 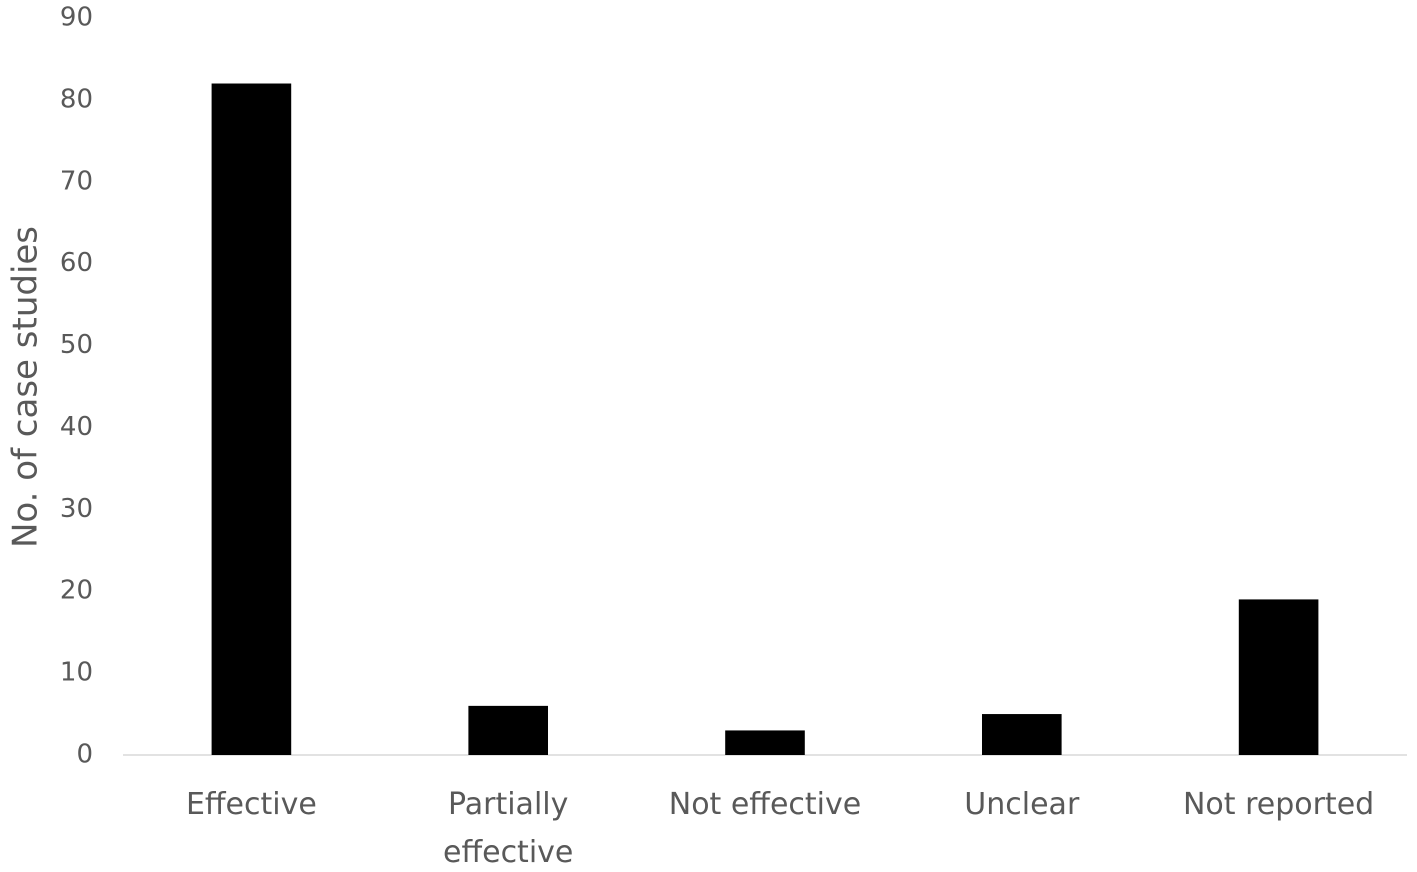 I want to click on y-tick-label: 70, so click(x=76, y=181).